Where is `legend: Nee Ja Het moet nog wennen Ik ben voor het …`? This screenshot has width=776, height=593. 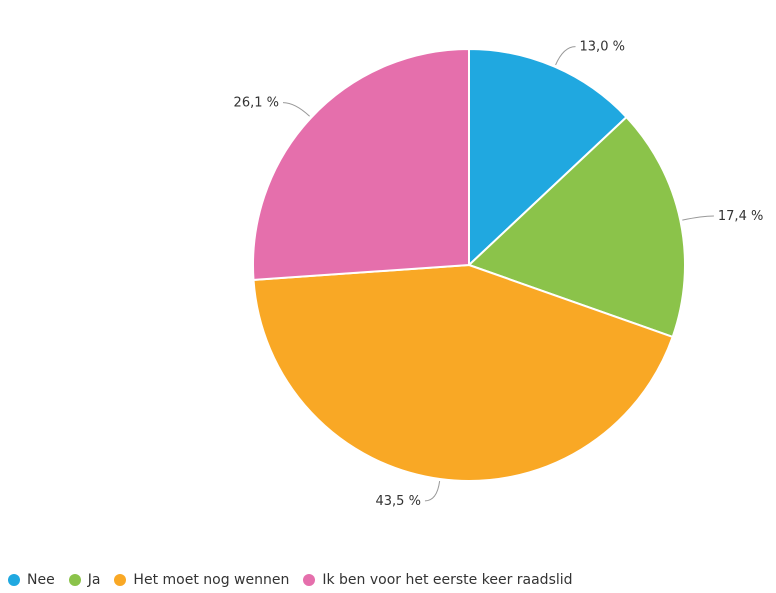 legend: Nee Ja Het moet nog wennen Ik ben voor het … is located at coordinates (297, 580).